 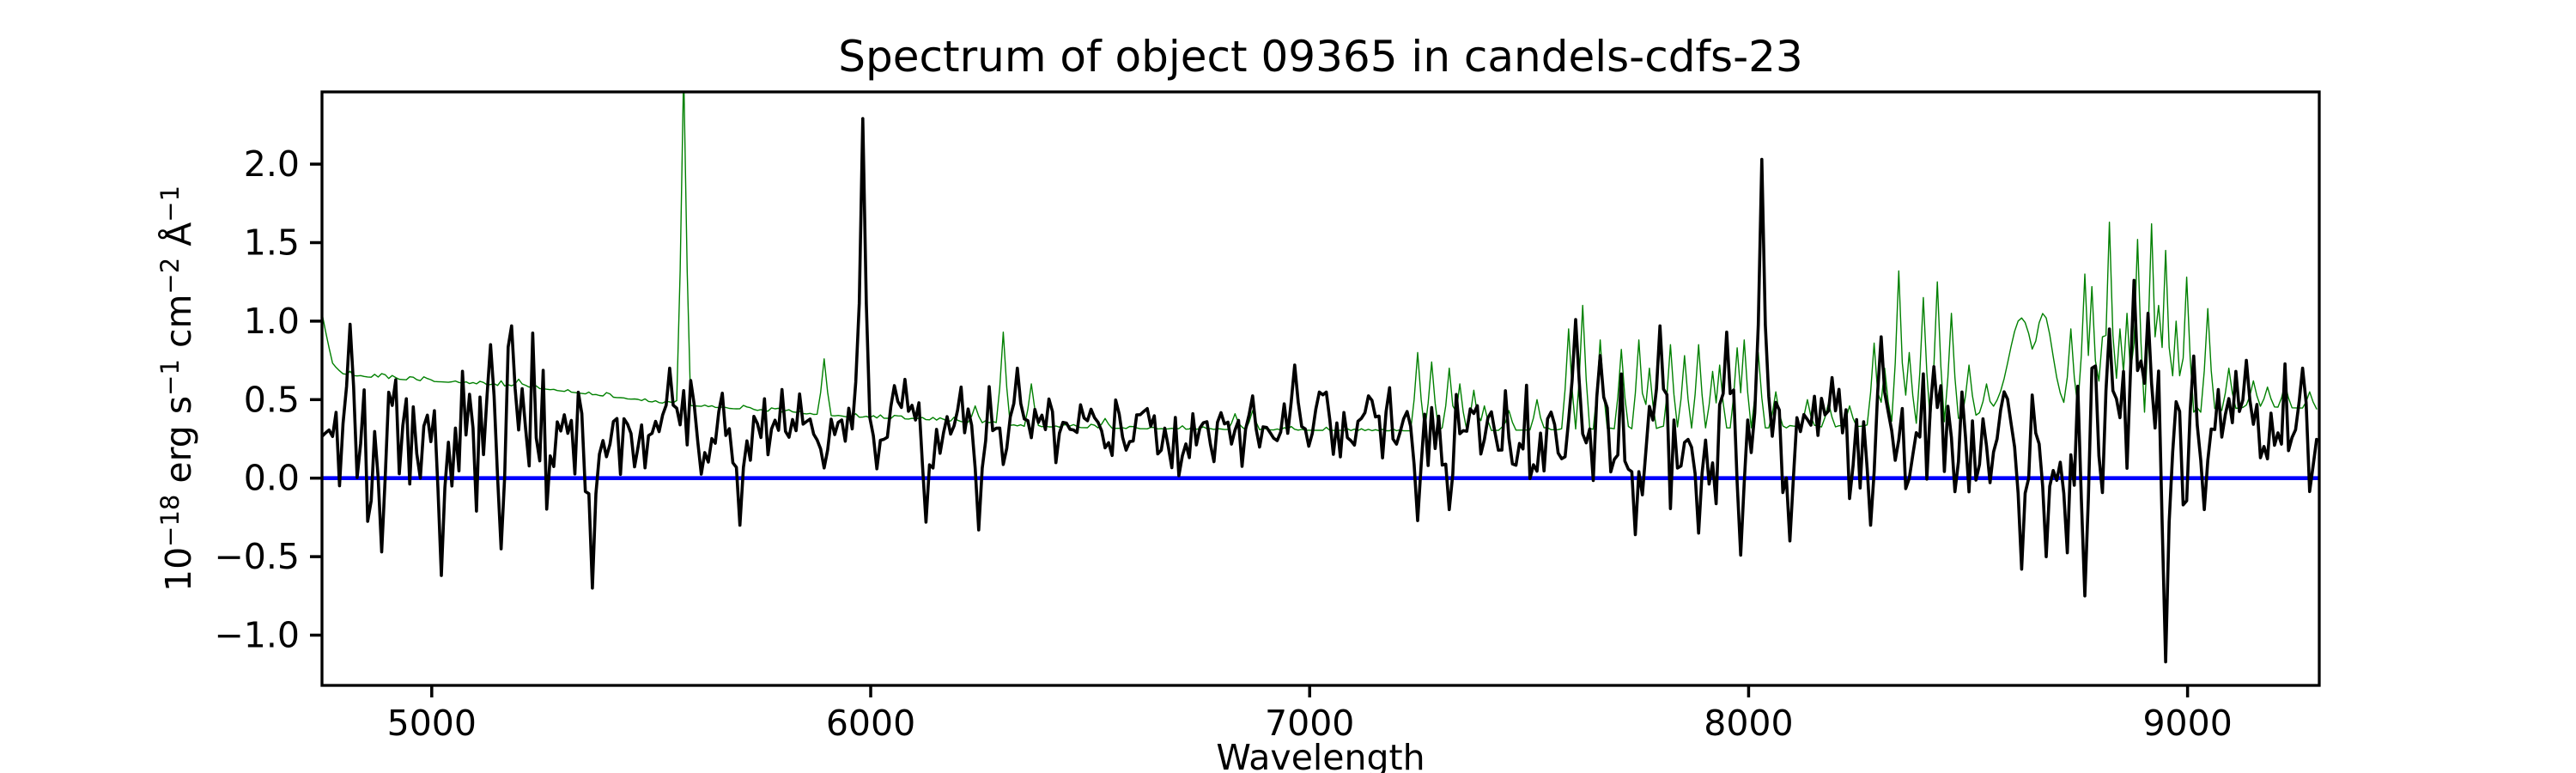 I want to click on x-axis: 5000 6000 7000 8000 9000 Wavelength, so click(x=1310, y=729).